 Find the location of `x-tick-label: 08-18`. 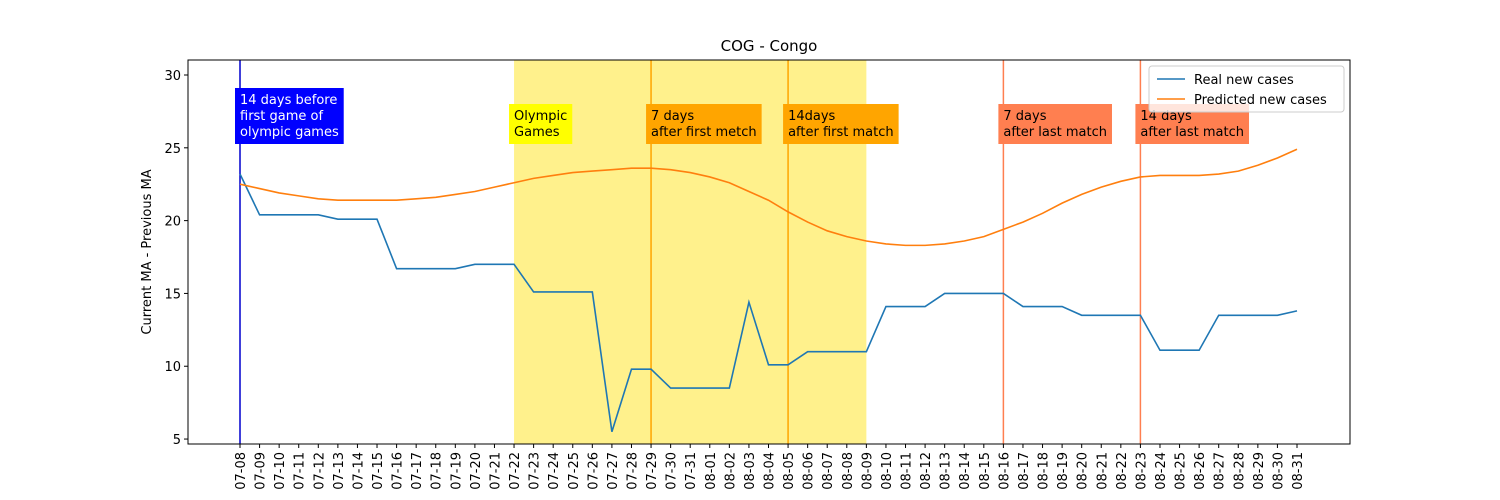

x-tick-label: 08-18 is located at coordinates (1044, 471).